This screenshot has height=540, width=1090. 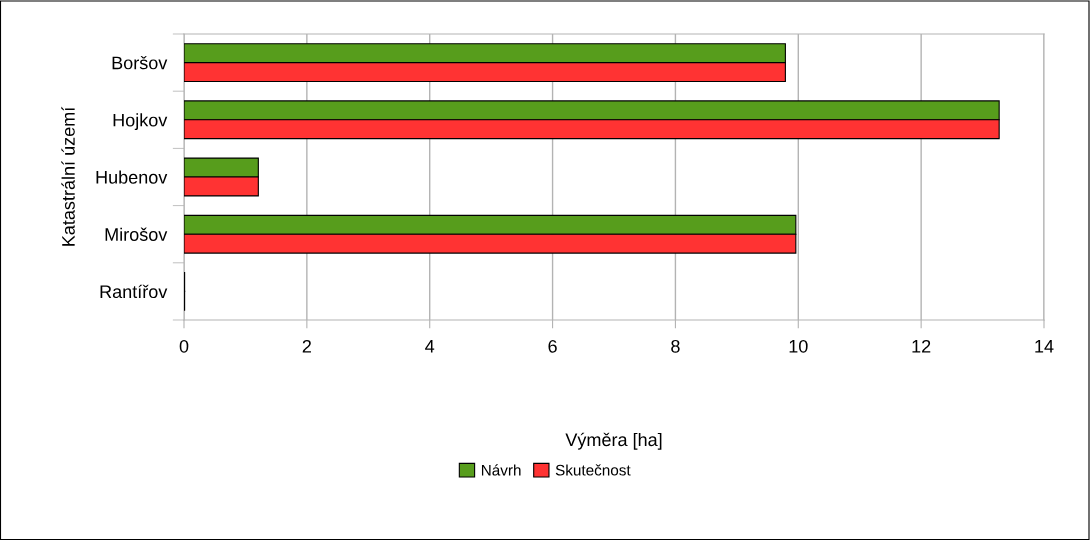 What do you see at coordinates (1044, 346) in the screenshot?
I see `x-tick-label: 14` at bounding box center [1044, 346].